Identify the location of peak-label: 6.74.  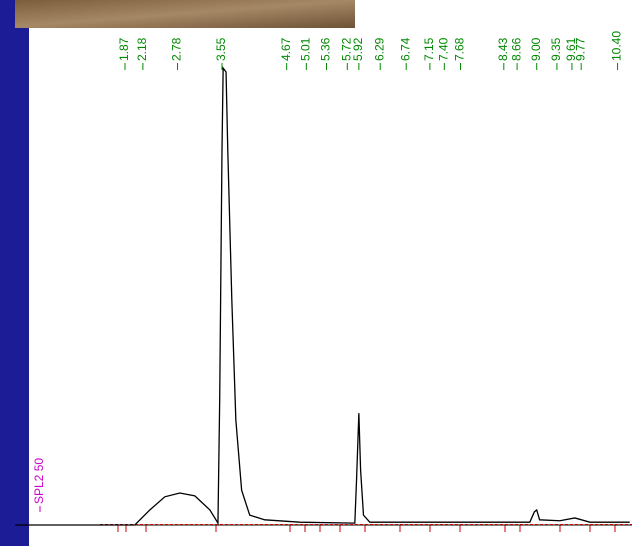
(405, 49).